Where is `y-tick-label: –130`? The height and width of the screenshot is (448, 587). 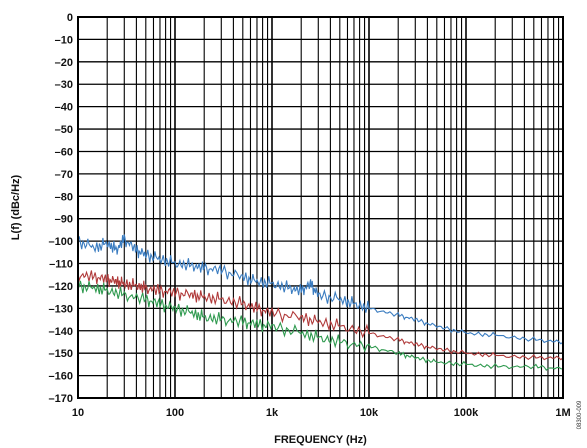 y-tick-label: –130 is located at coordinates (61, 309).